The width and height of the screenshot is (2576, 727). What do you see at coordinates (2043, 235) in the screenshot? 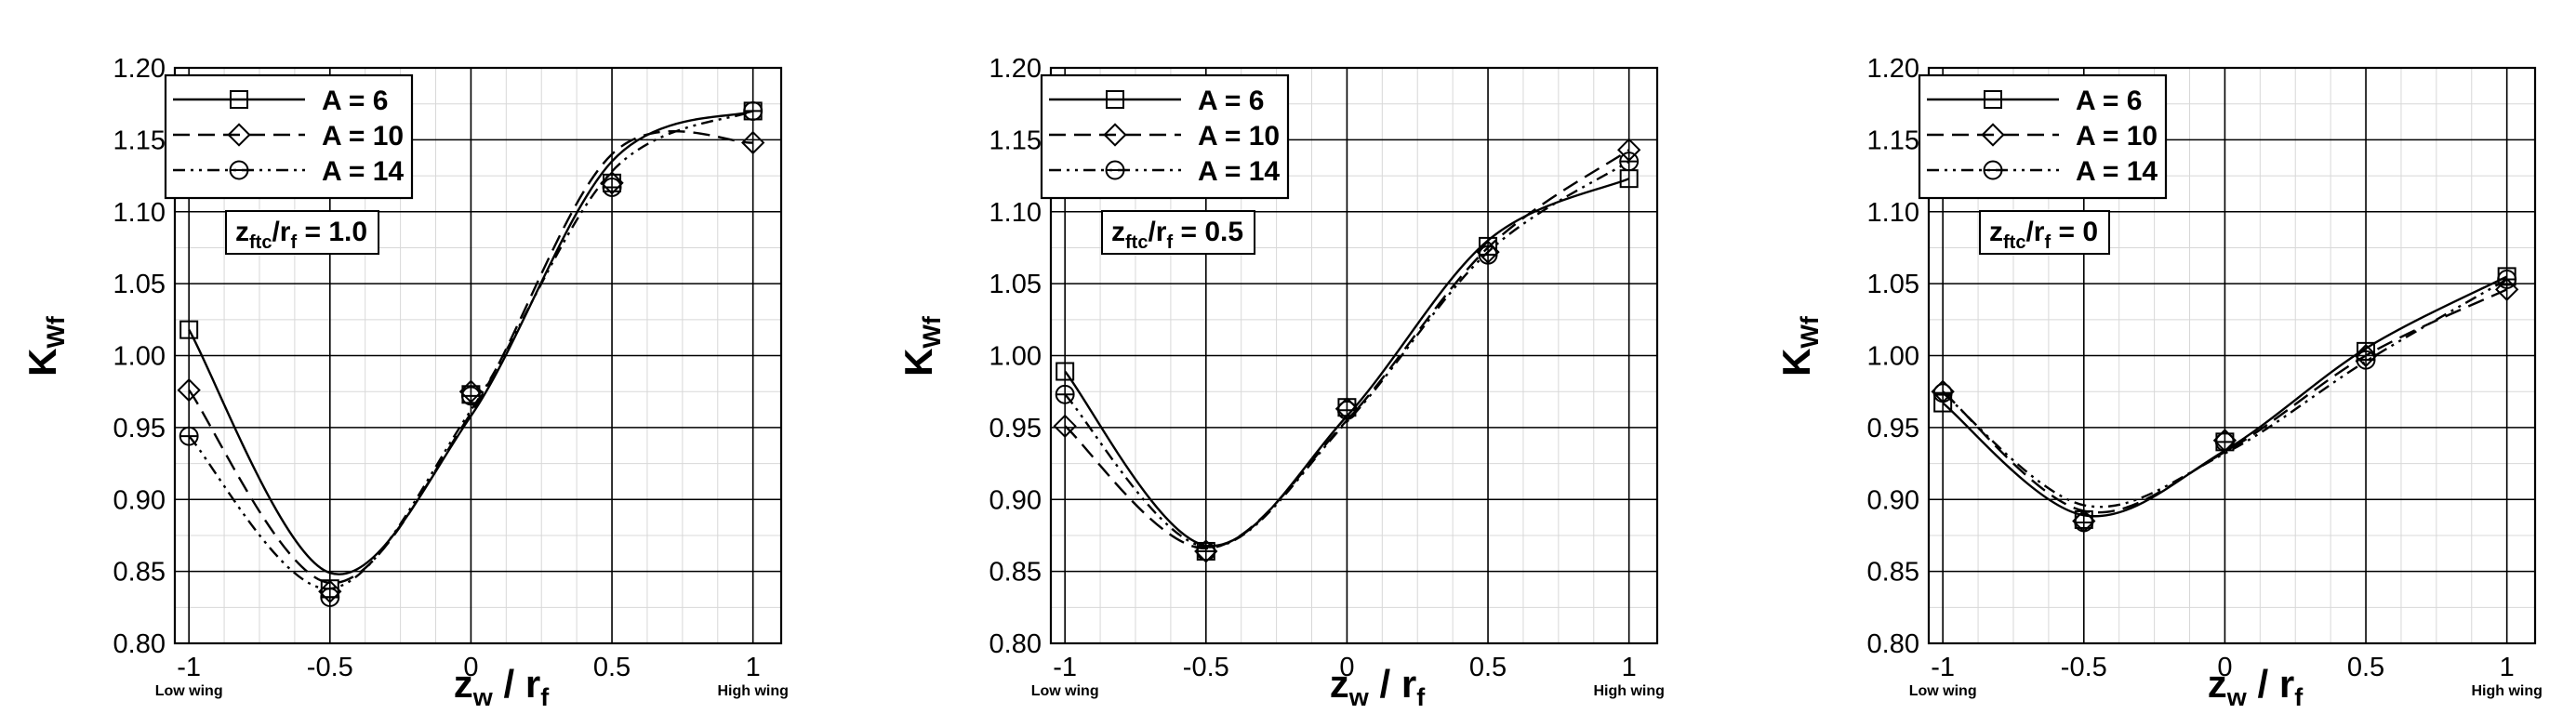
I see `annotation-text: zftc/rf = 0` at bounding box center [2043, 235].